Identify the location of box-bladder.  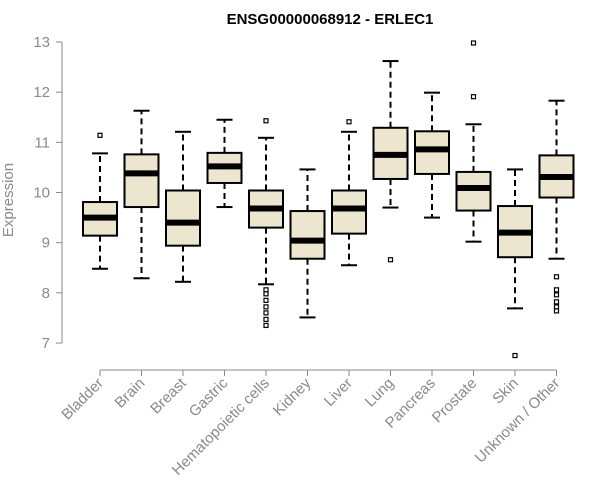
(100, 201).